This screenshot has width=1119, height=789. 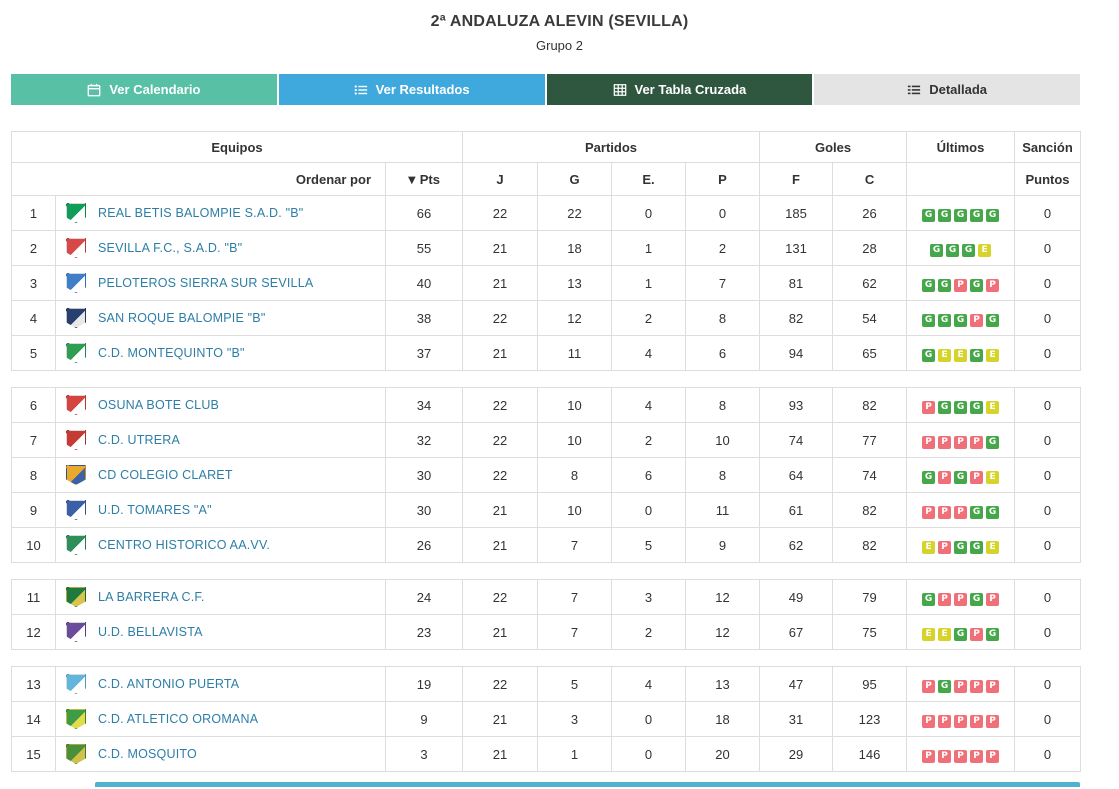 I want to click on f-cell: 93, so click(x=796, y=405).